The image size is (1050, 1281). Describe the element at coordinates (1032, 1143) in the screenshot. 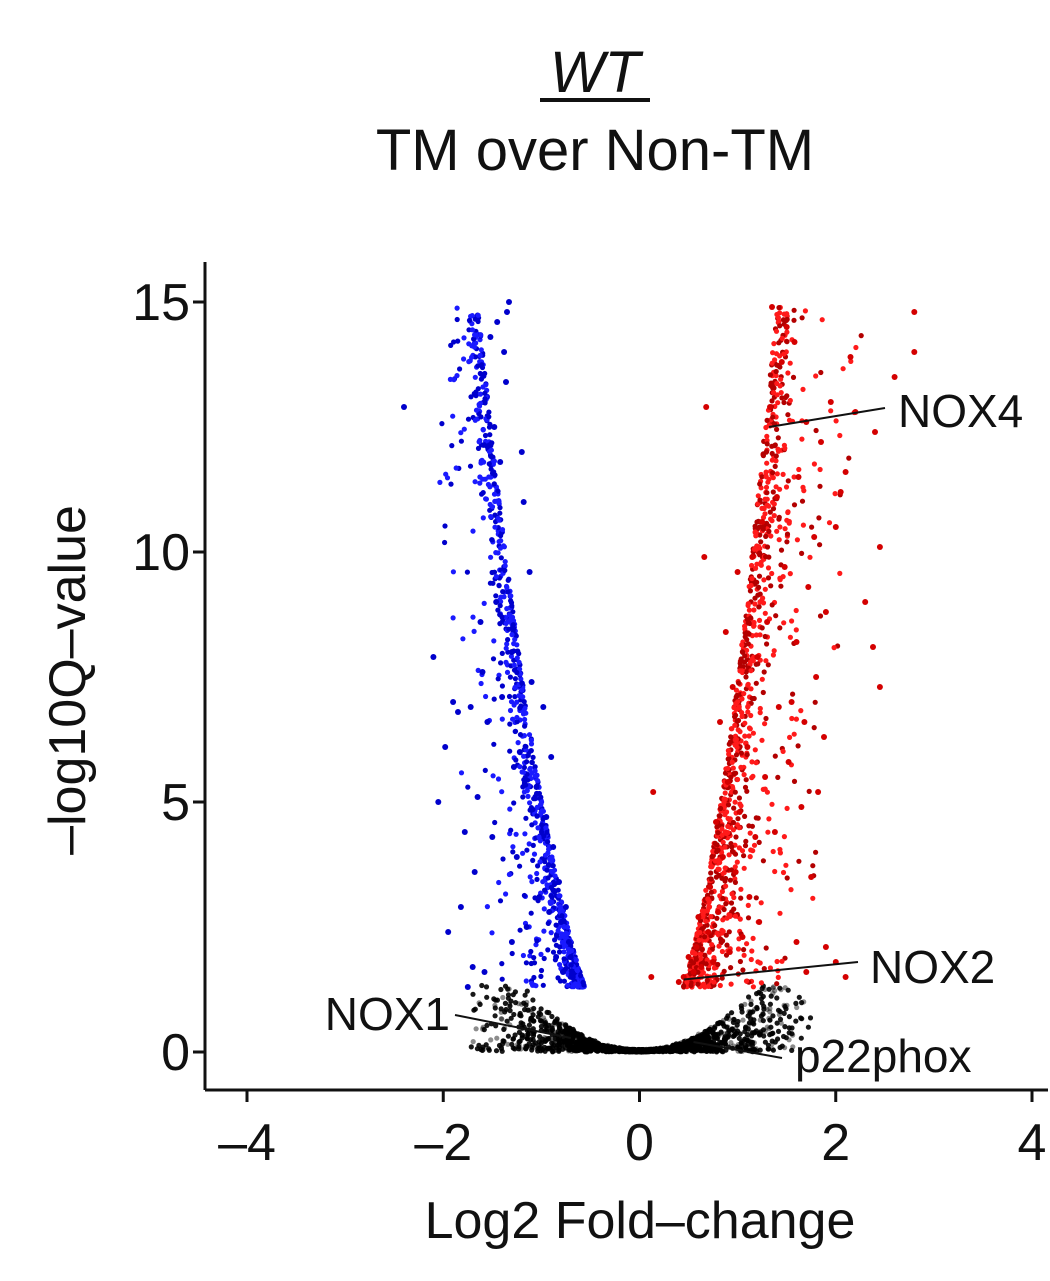

I see `x-tick-label: 4` at that location.